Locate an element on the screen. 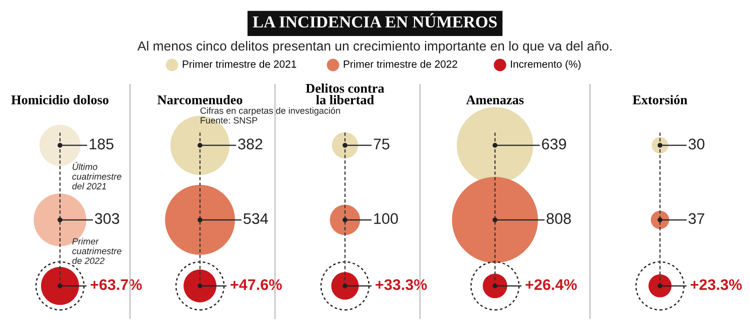 The image size is (750, 325). data-label: 75 is located at coordinates (382, 144).